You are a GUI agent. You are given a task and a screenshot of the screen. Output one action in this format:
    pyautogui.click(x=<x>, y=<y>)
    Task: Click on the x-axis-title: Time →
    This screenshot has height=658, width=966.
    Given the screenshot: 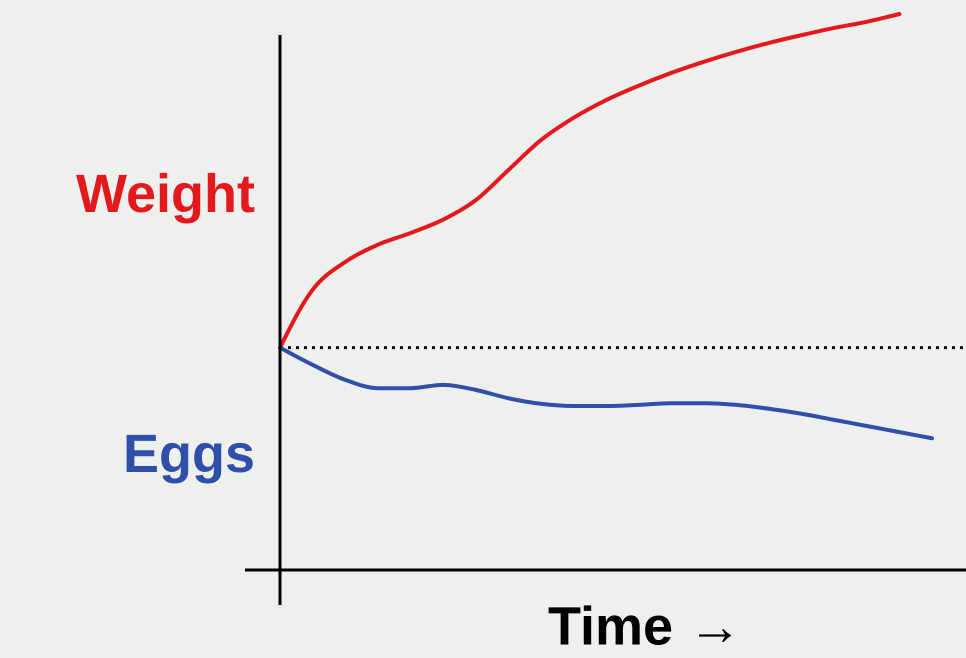 What is the action you would take?
    pyautogui.click(x=645, y=626)
    